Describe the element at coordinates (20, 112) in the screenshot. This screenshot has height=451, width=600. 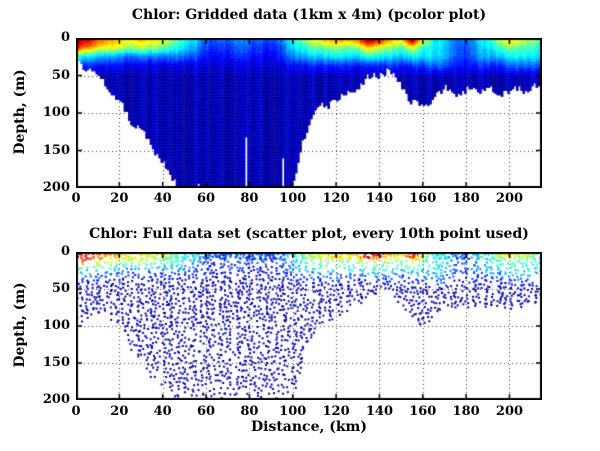
I see `top-plot-ylabel: Depth, (m)` at that location.